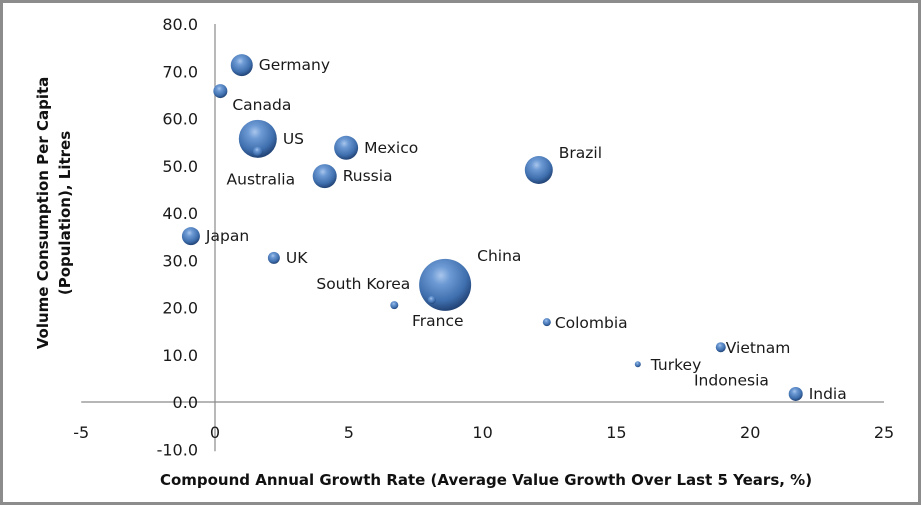  Describe the element at coordinates (297, 258) in the screenshot. I see `data-label-uk: UK` at that location.